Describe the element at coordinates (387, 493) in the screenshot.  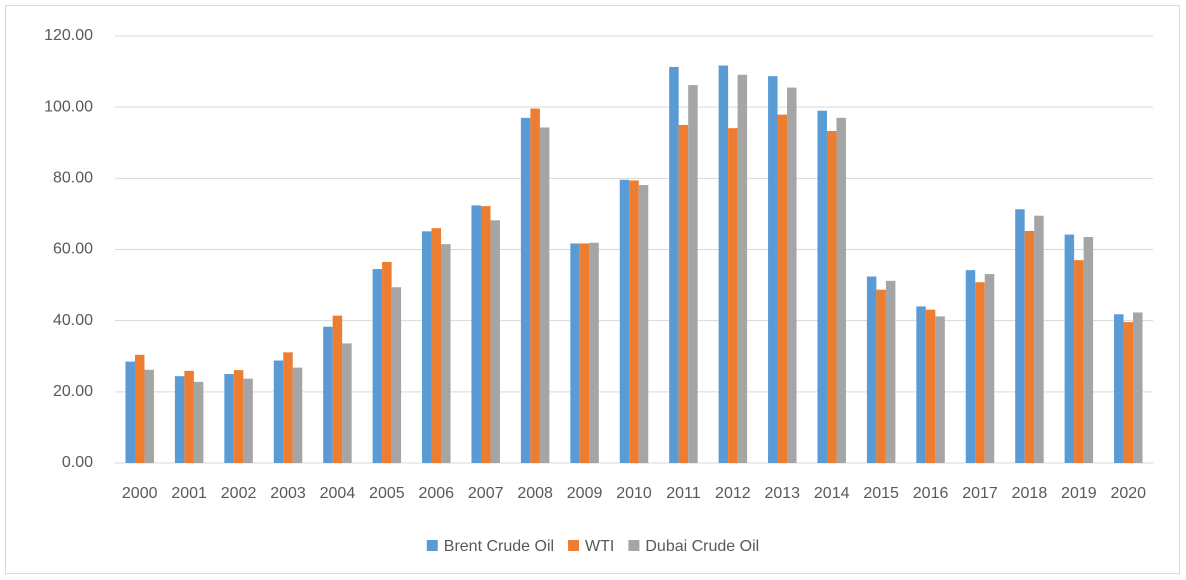
I see `x-tick-label: 2005` at that location.